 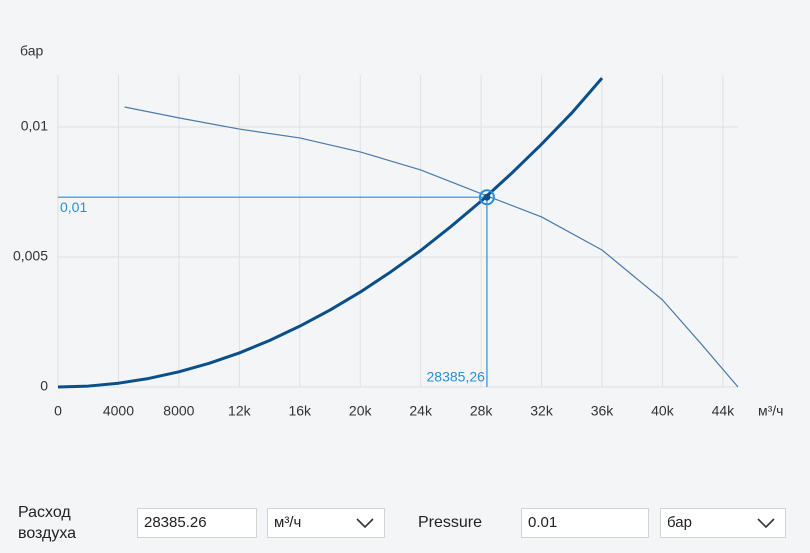 I want to click on x-tick-label: 12k, so click(x=240, y=411).